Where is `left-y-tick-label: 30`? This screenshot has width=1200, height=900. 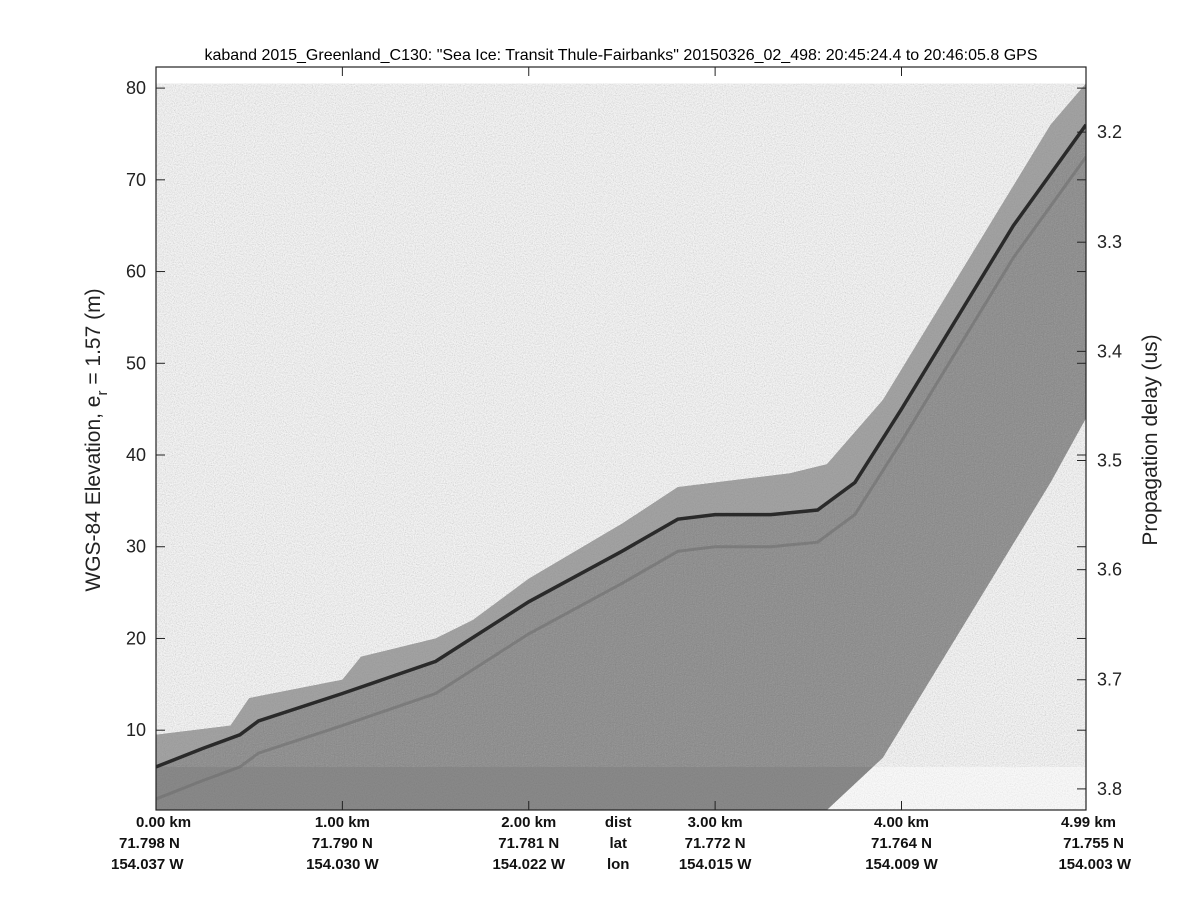 left-y-tick-label: 30 is located at coordinates (136, 547).